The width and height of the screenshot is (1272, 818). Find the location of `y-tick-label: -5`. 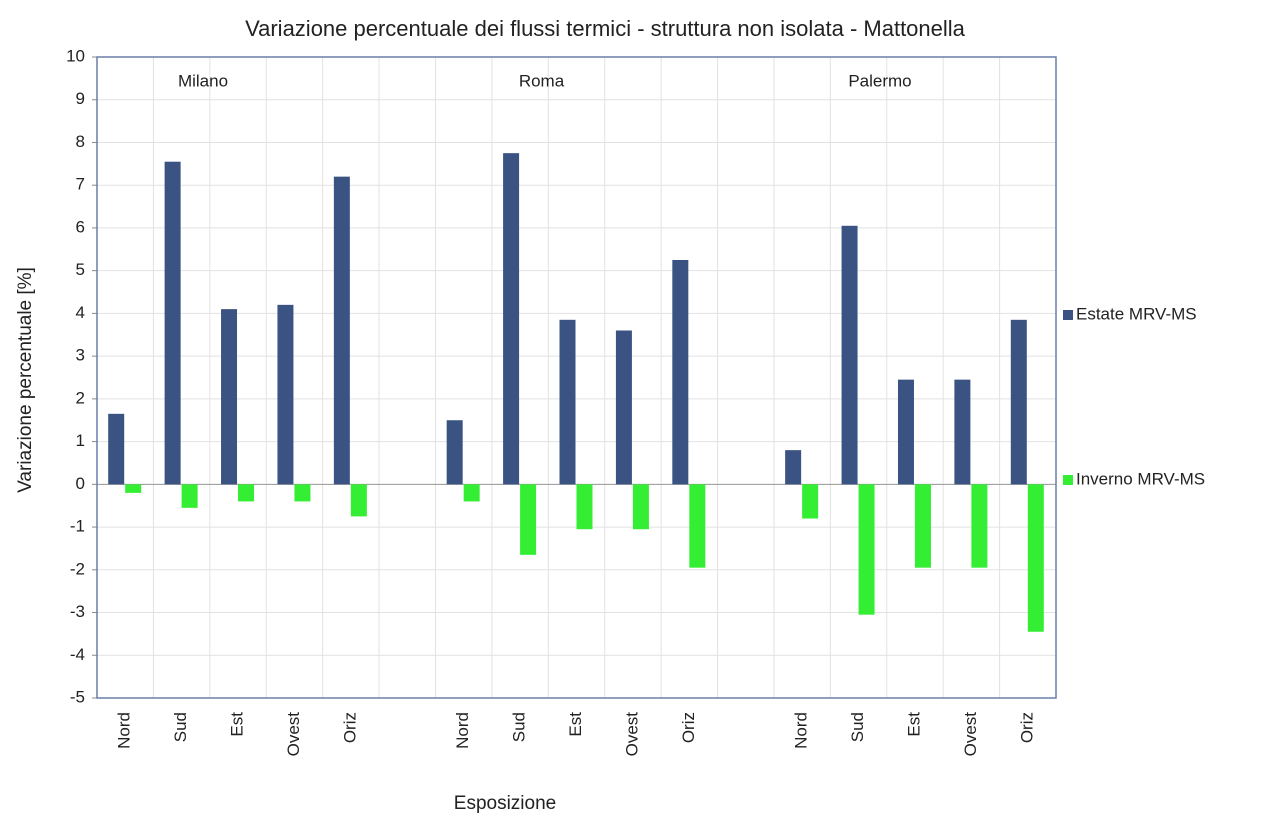

y-tick-label: -5 is located at coordinates (77, 696).